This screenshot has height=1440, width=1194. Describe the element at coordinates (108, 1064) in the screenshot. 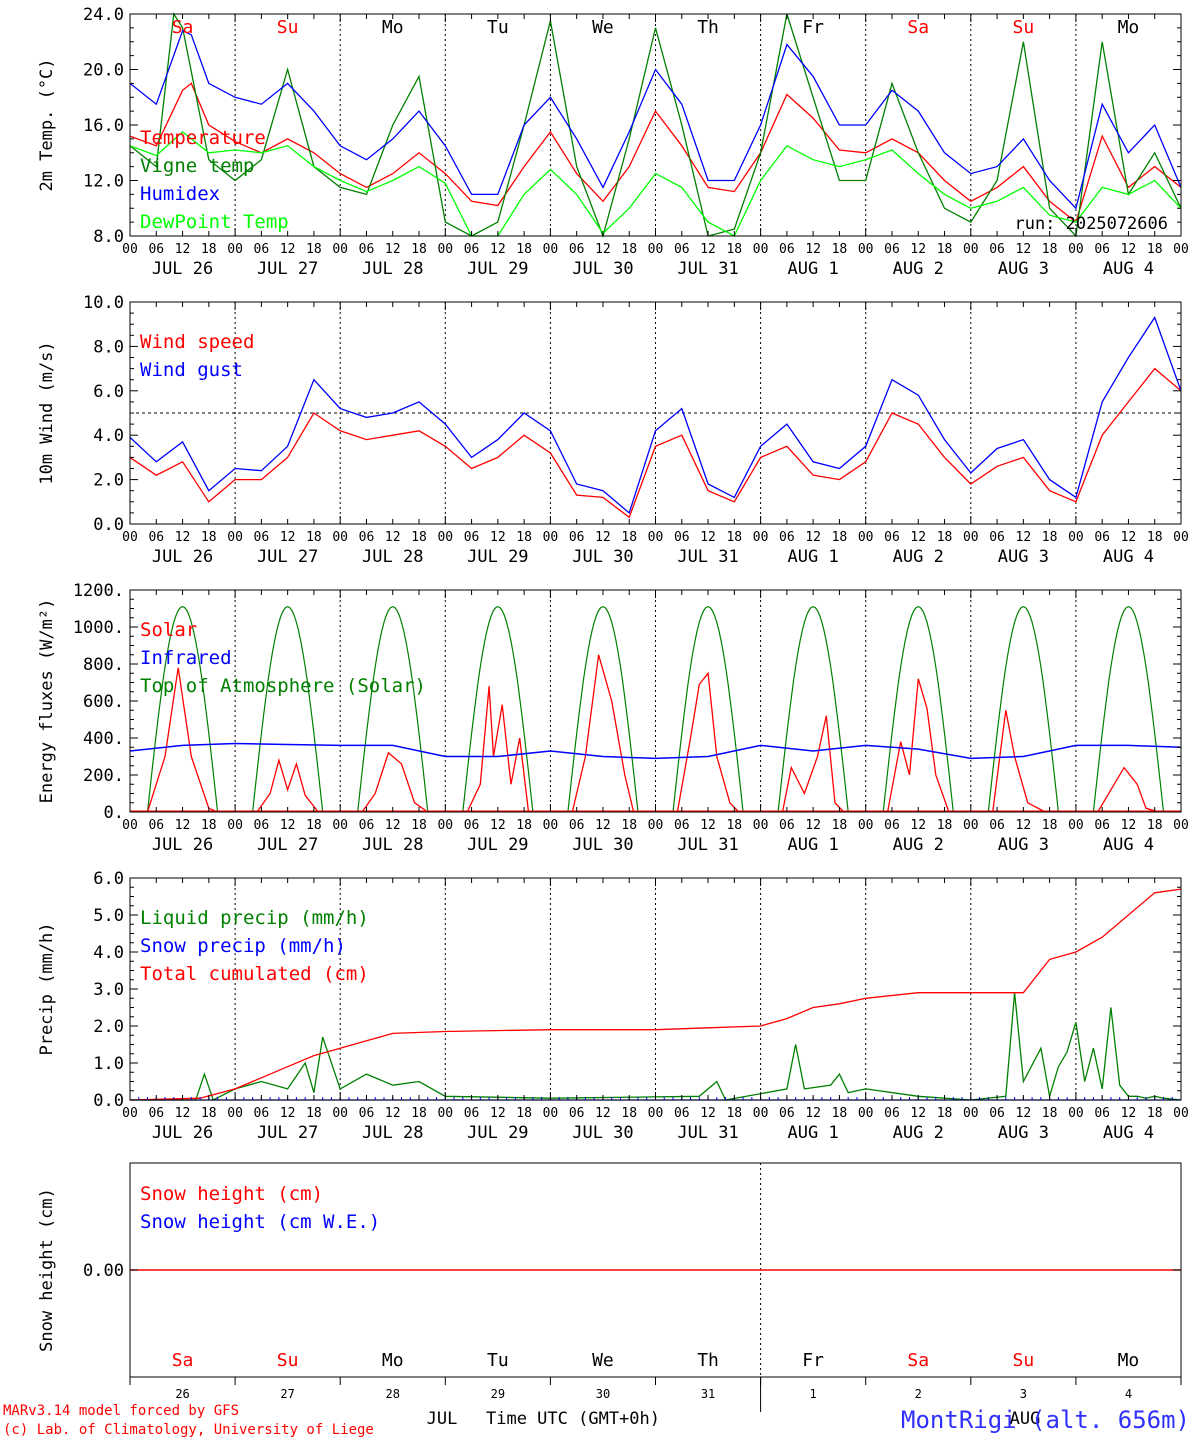

I see `y-tick-label: 1.0` at that location.